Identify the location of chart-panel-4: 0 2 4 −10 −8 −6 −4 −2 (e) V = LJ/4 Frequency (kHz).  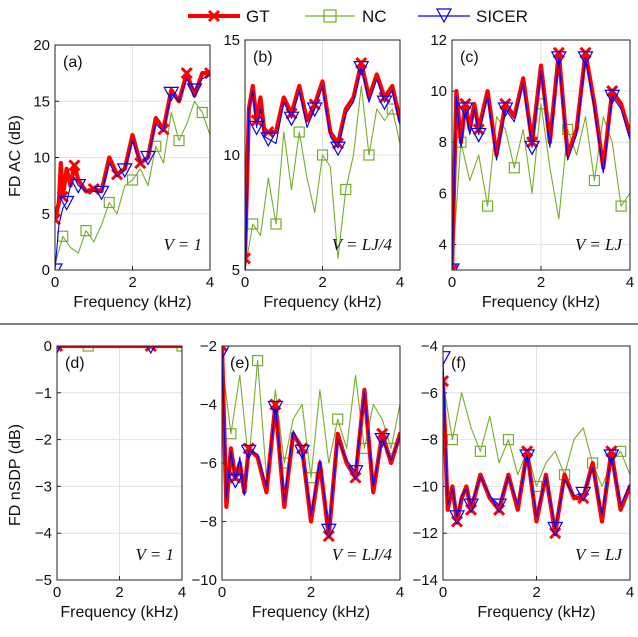
(298, 479).